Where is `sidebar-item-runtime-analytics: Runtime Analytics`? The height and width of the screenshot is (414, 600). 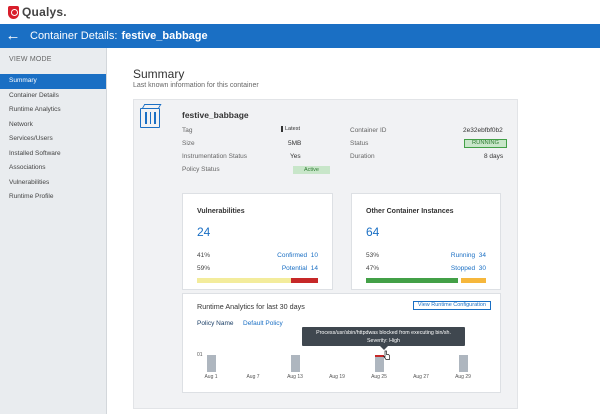 sidebar-item-runtime-analytics: Runtime Analytics is located at coordinates (35, 109).